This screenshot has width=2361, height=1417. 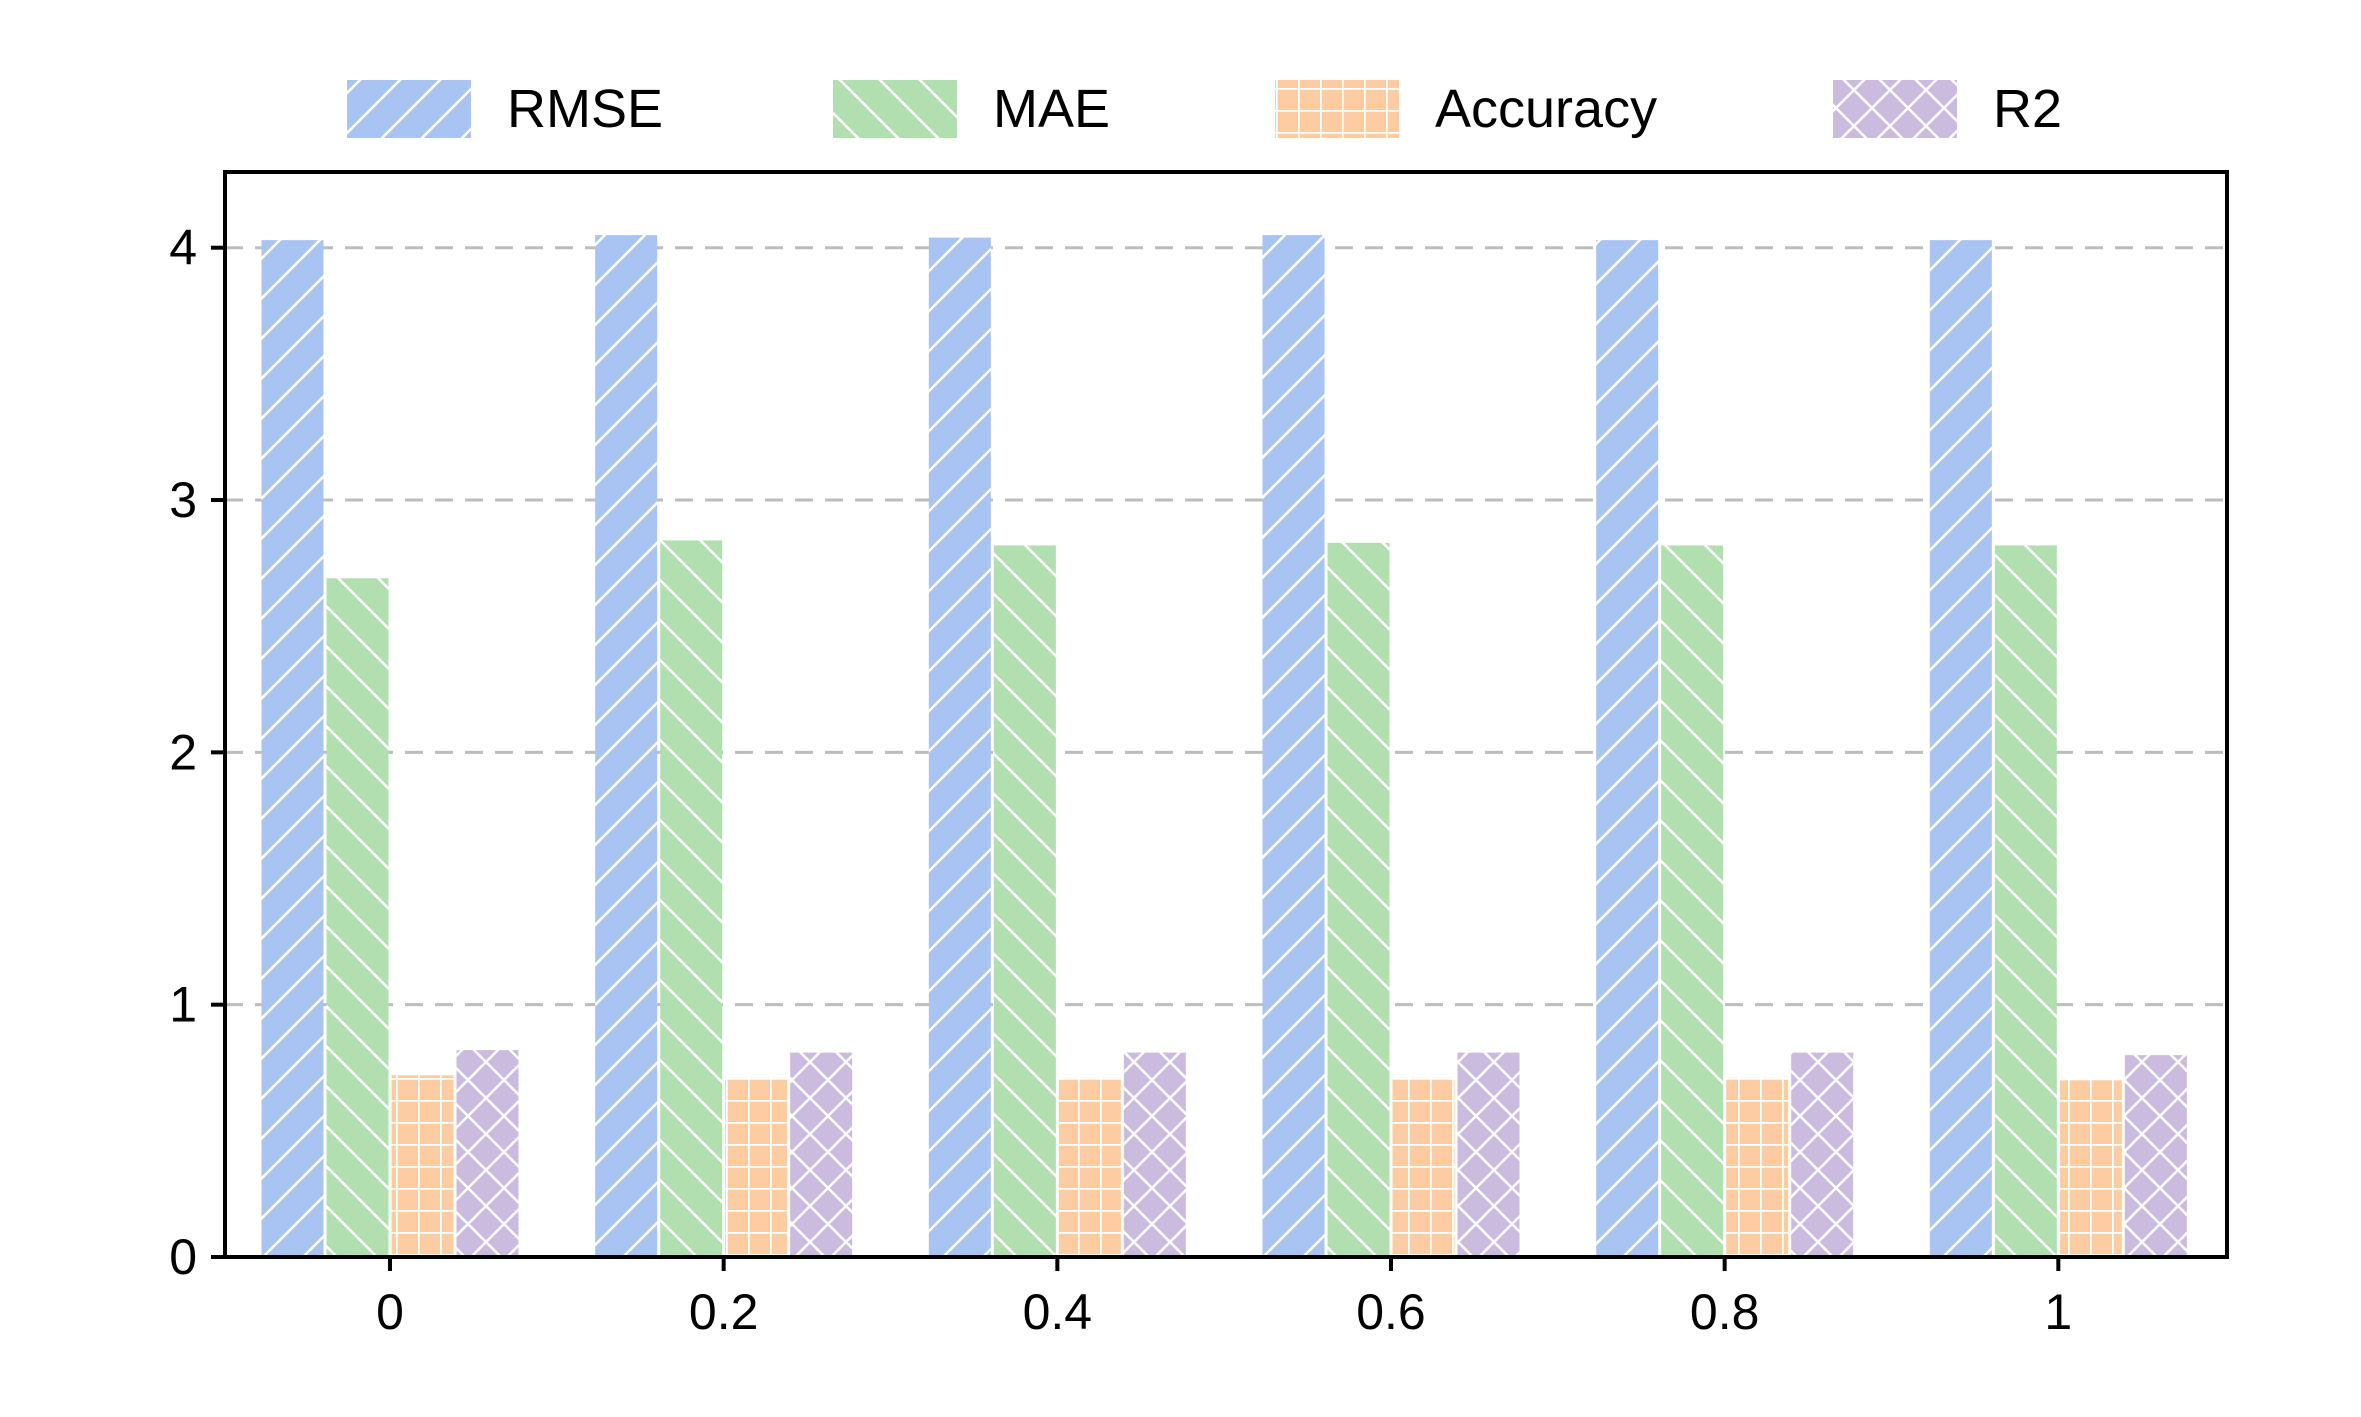 I want to click on y-axis-ticks: 0 1 2 3 4, so click(x=197, y=752).